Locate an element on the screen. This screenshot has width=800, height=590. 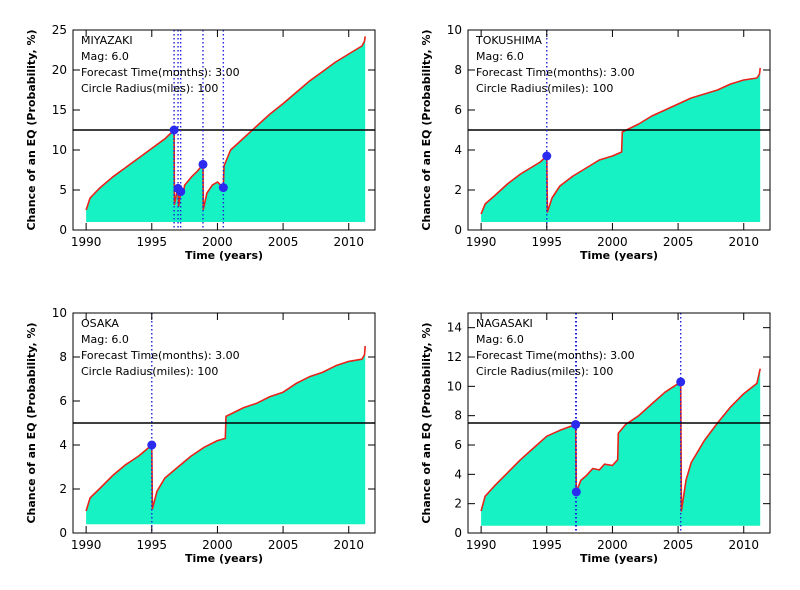
info-name: TOKUSHIMA is located at coordinates (508, 40).